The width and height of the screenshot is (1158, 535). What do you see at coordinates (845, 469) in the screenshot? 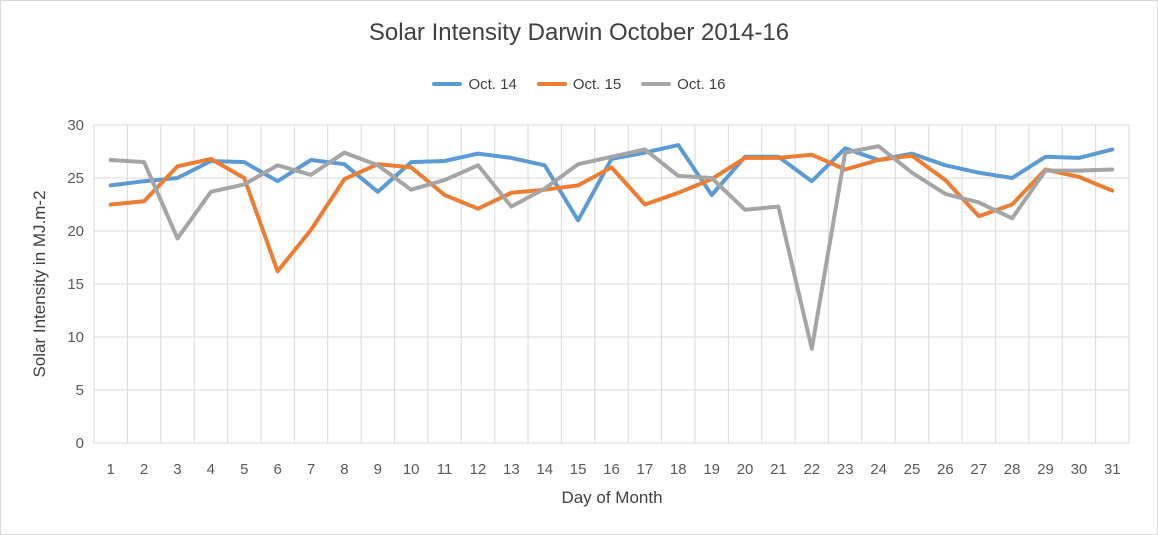
I see `x-tick-label: 23` at bounding box center [845, 469].